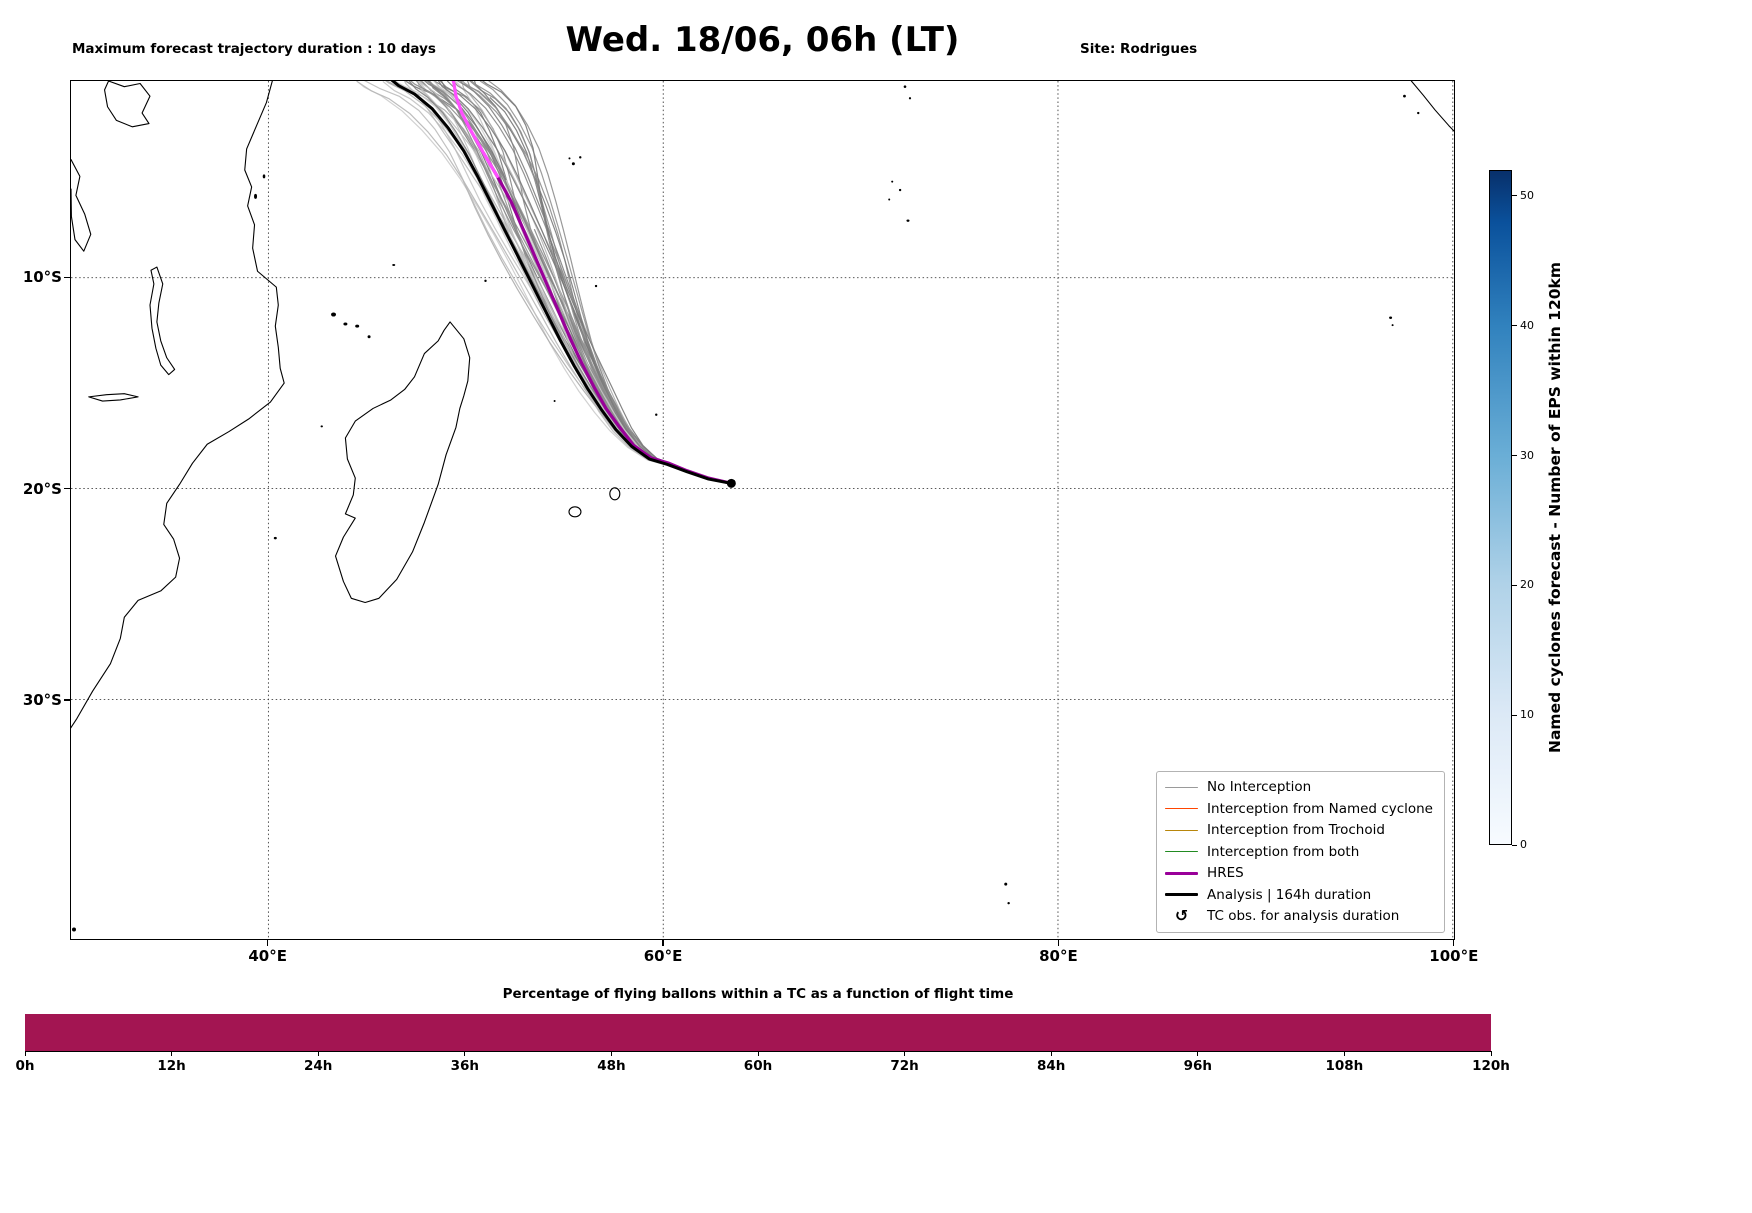 This screenshot has width=1752, height=1213. What do you see at coordinates (485, 281) in the screenshot?
I see `island-farquhar` at bounding box center [485, 281].